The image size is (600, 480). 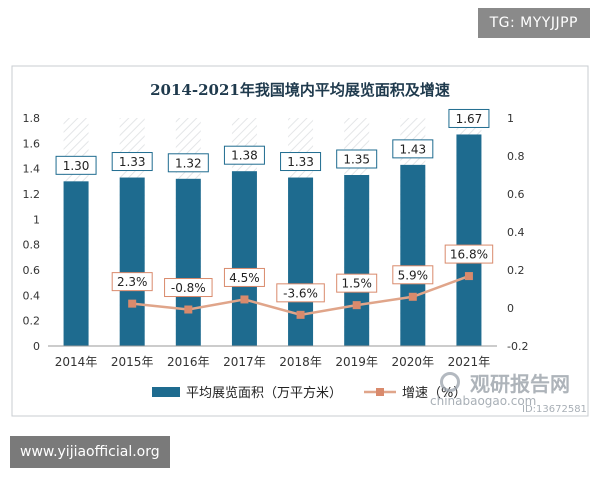 What do you see at coordinates (413, 362) in the screenshot?
I see `x-axis-tick-label: 2020年` at bounding box center [413, 362].